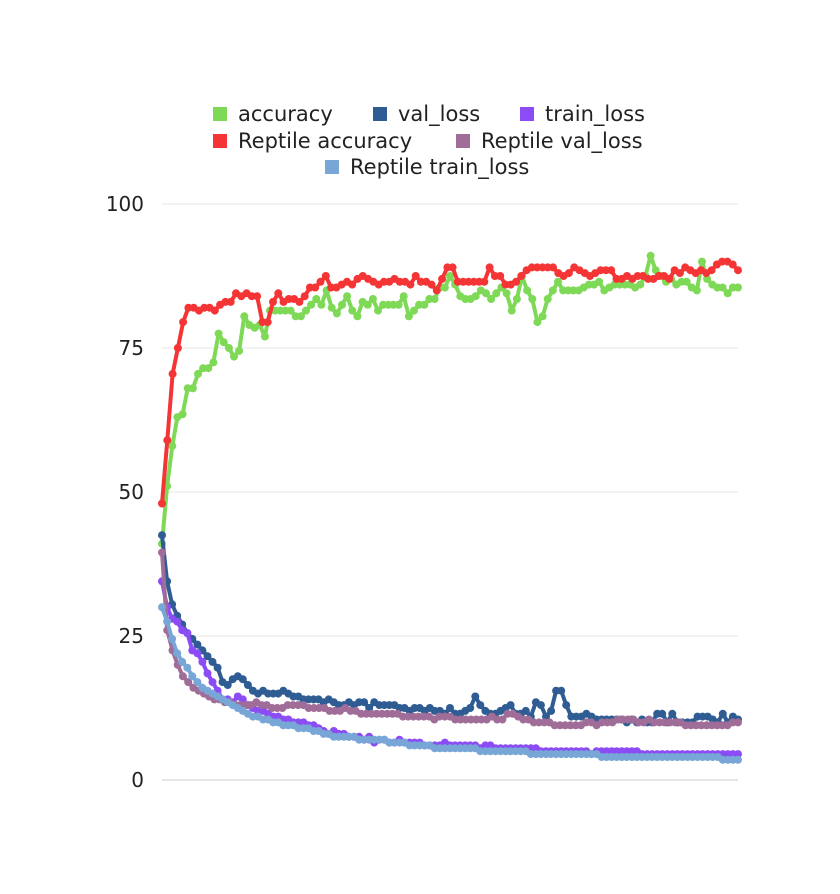 Image resolution: width=840 pixels, height=894 pixels. I want to click on legend-entry-reptile-accuracy: Reptile accuracy, so click(312, 141).